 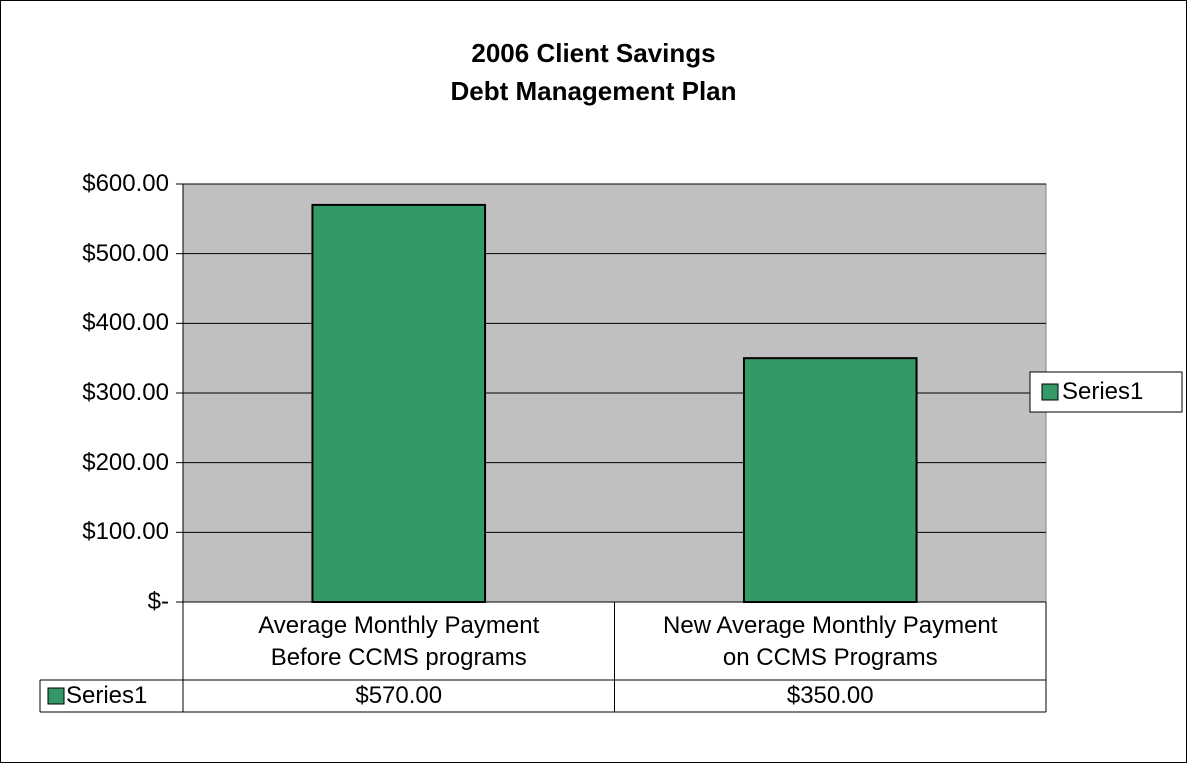 I want to click on legend-label: Series1, so click(x=1103, y=391).